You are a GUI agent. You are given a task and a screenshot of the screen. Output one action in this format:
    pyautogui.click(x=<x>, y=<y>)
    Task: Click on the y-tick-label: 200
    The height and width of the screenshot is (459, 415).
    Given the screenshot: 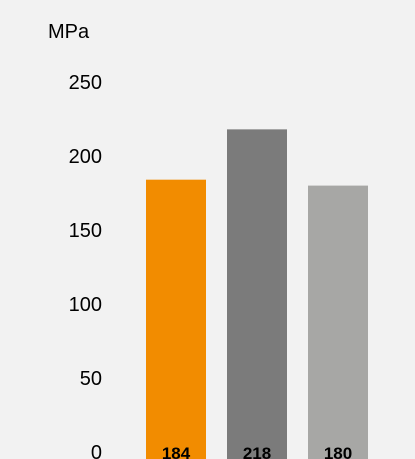 What is the action you would take?
    pyautogui.click(x=85, y=157)
    